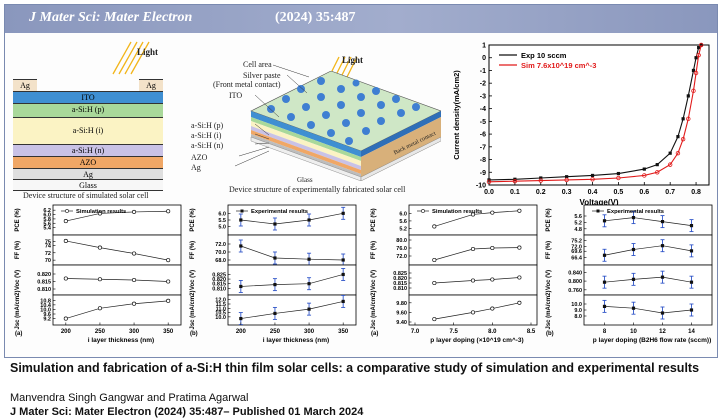 The width and height of the screenshot is (720, 420). Describe the element at coordinates (567, 192) in the screenshot. I see `jv-x-tick-label: 0.3` at that location.